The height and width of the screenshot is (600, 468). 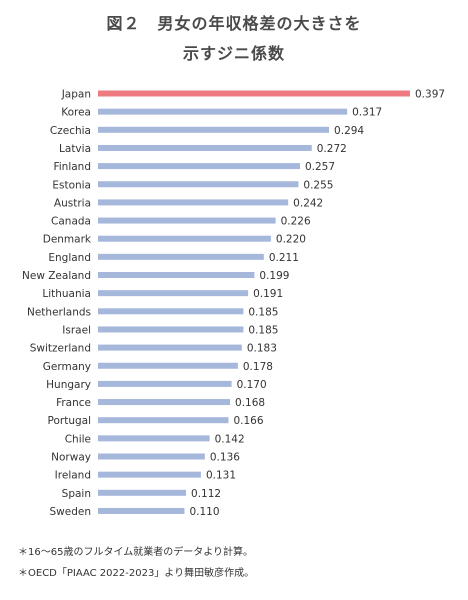 What do you see at coordinates (76, 330) in the screenshot?
I see `category-label-israel: Israel` at bounding box center [76, 330].